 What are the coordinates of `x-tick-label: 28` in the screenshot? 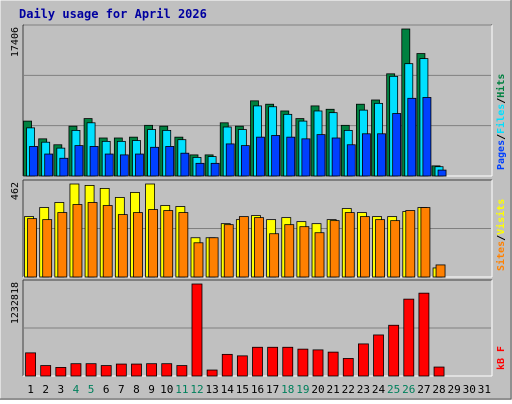 It's located at (438, 389).